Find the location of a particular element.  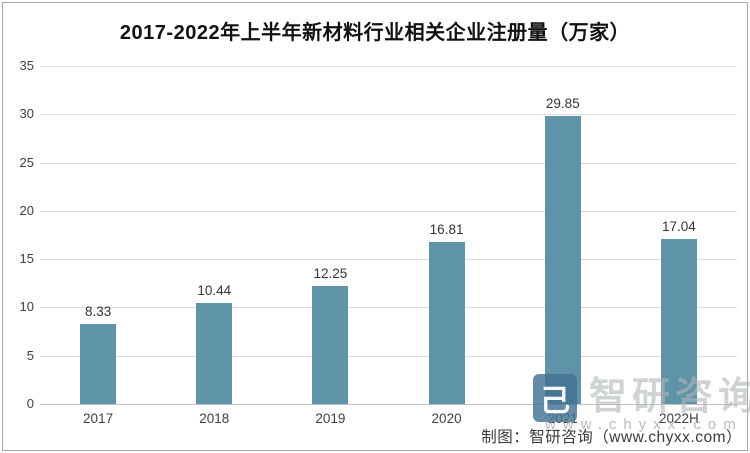

footer-credit: 制图：智研咨询（www.chyxx.com） is located at coordinates (611, 437).